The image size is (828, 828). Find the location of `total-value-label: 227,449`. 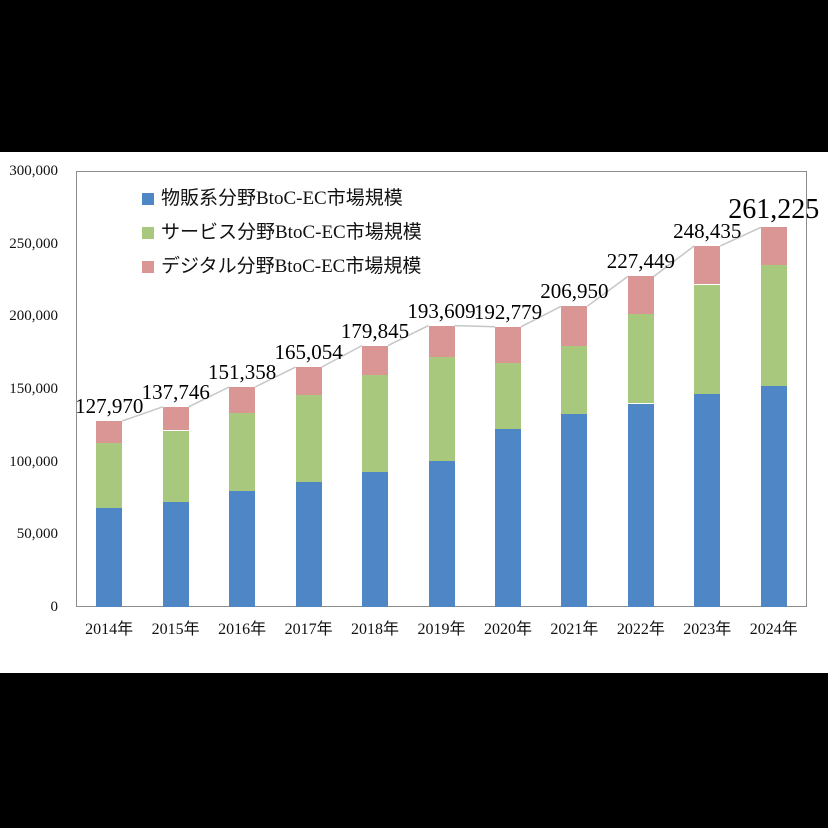

total-value-label: 227,449 is located at coordinates (641, 261).